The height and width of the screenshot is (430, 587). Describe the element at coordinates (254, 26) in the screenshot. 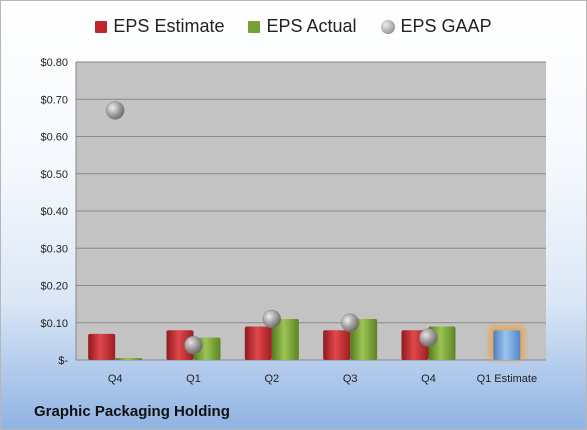

I see `legend-swatch-actual` at that location.